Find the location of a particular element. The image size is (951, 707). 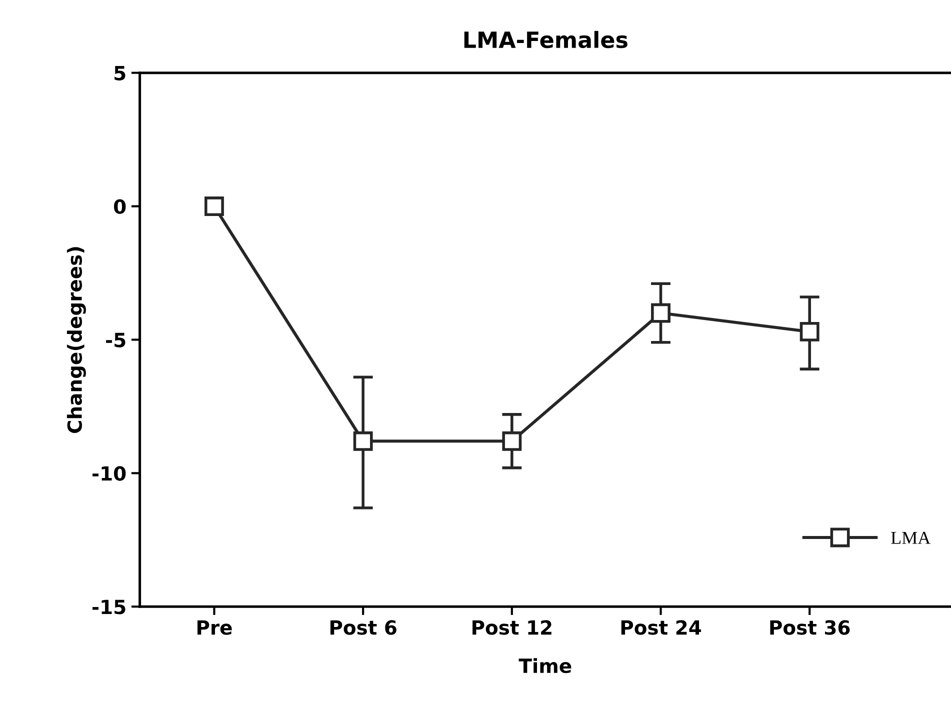

x-tick-label: Post 24 is located at coordinates (661, 627).